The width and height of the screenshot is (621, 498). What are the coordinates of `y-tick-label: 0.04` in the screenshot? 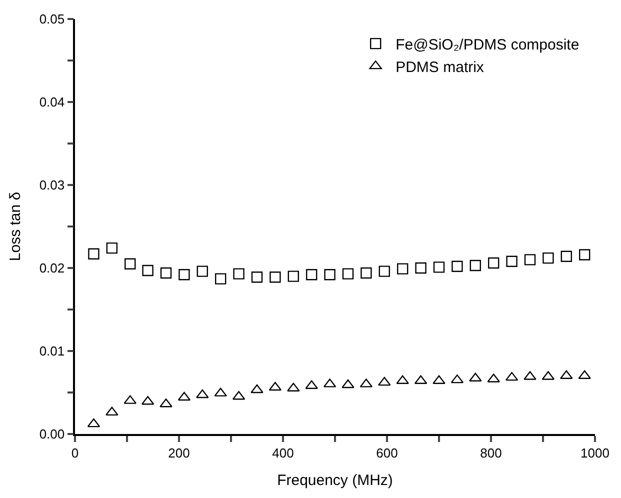 It's located at (52, 102).